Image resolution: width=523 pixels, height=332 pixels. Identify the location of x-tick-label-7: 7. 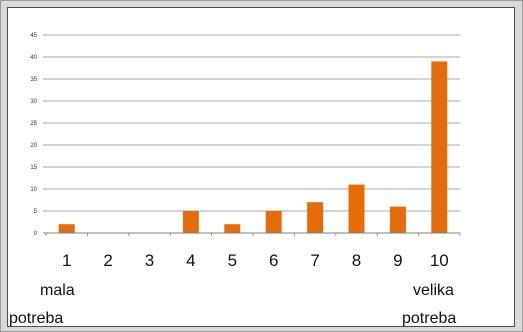
(314, 260).